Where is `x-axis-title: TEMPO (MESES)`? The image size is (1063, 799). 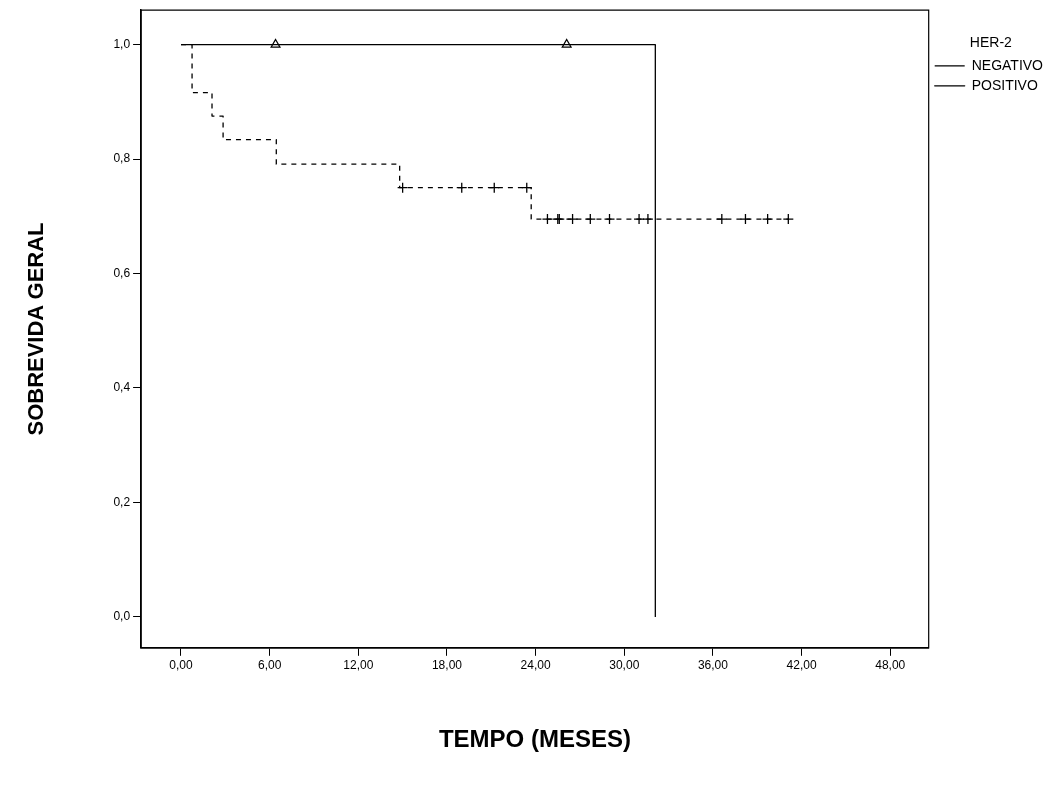 x-axis-title: TEMPO (MESES) is located at coordinates (534, 739).